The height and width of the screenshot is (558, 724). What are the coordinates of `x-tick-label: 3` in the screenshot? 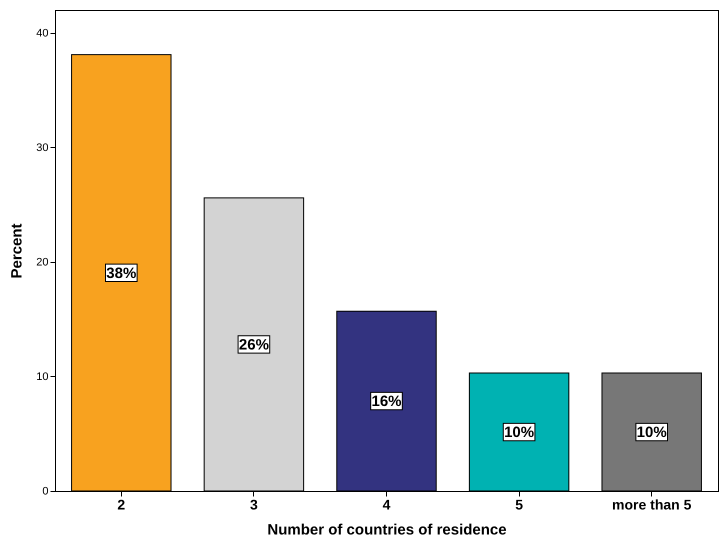 It's located at (254, 504).